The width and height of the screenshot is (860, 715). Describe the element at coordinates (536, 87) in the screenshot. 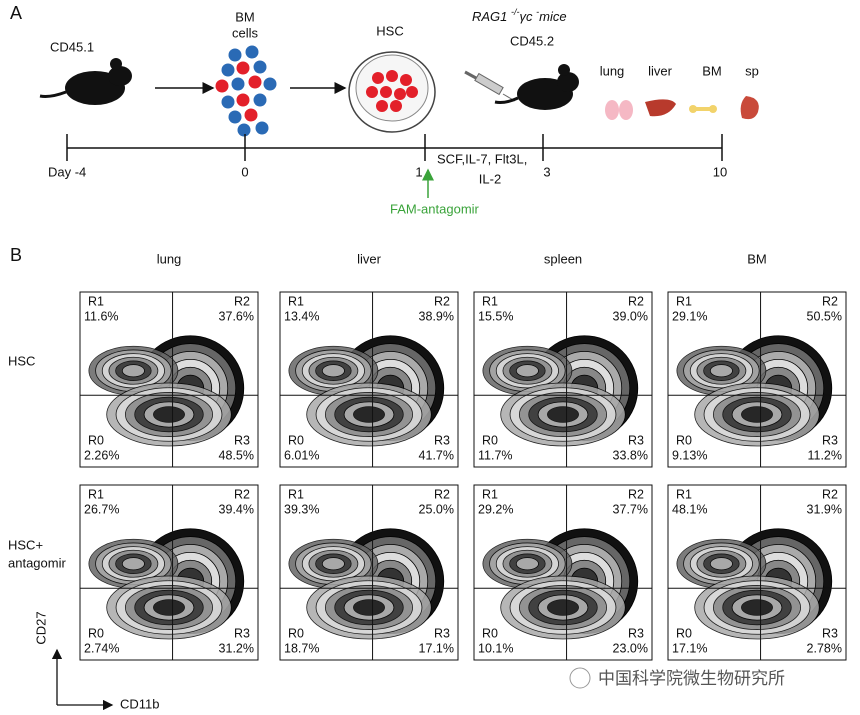

I see `recipient-mouse` at that location.